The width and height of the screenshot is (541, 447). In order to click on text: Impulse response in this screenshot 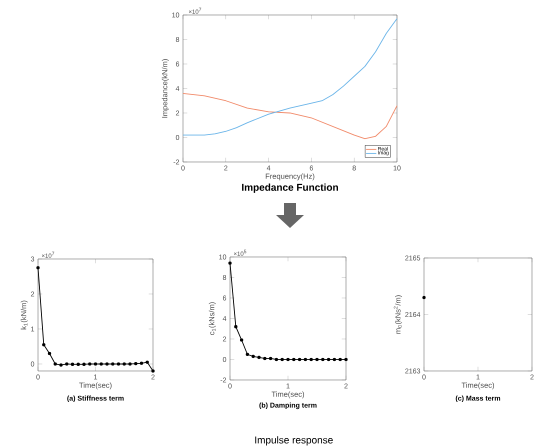, I will do `click(294, 441)`.